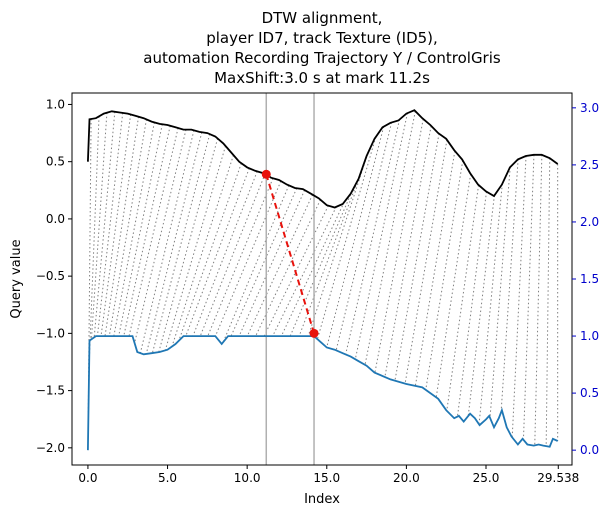  I want to click on y-tick-label: −1.0, so click(50, 333).